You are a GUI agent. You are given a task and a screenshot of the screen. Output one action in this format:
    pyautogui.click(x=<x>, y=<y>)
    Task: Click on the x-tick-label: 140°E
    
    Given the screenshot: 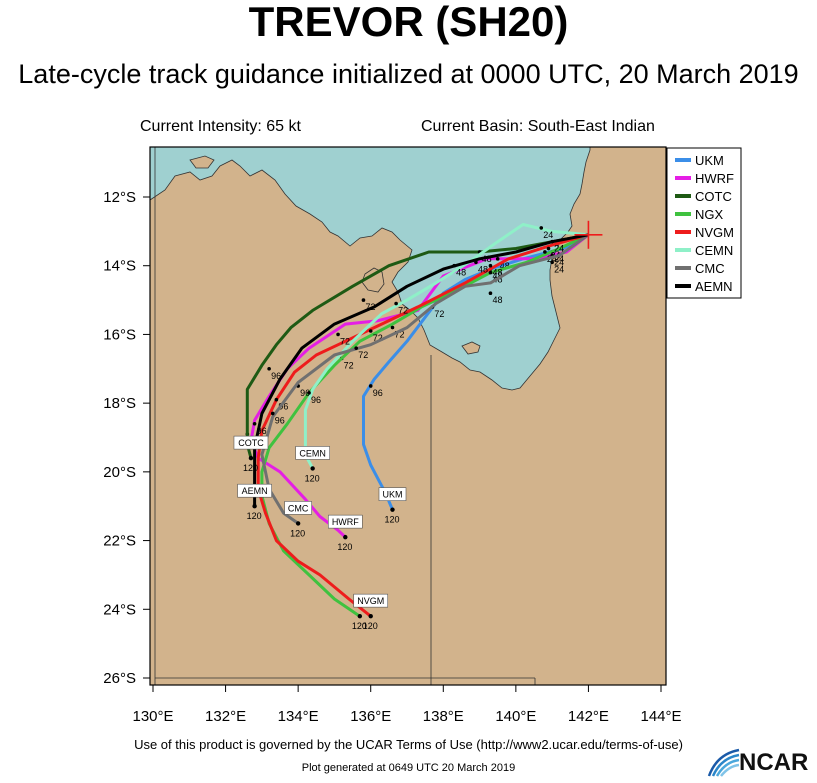 What is the action you would take?
    pyautogui.click(x=515, y=716)
    